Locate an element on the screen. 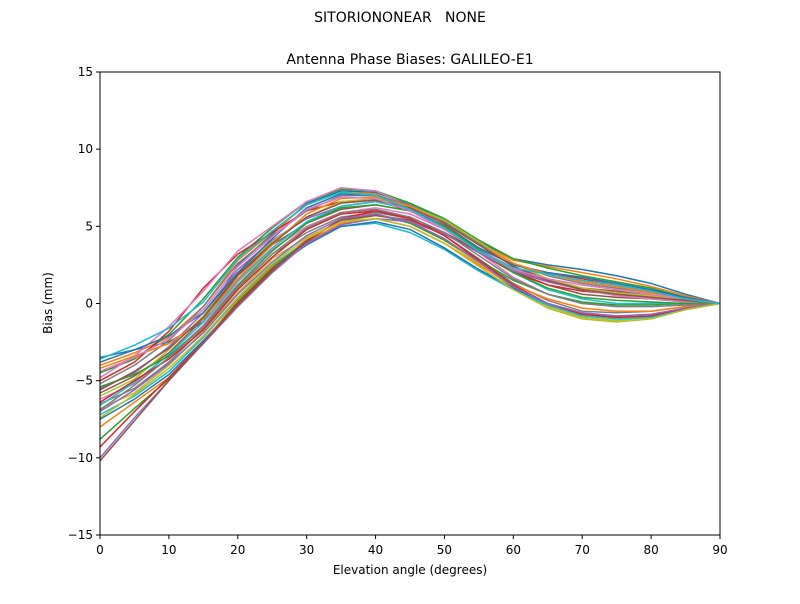  x-tick-label: 10 is located at coordinates (168, 550).